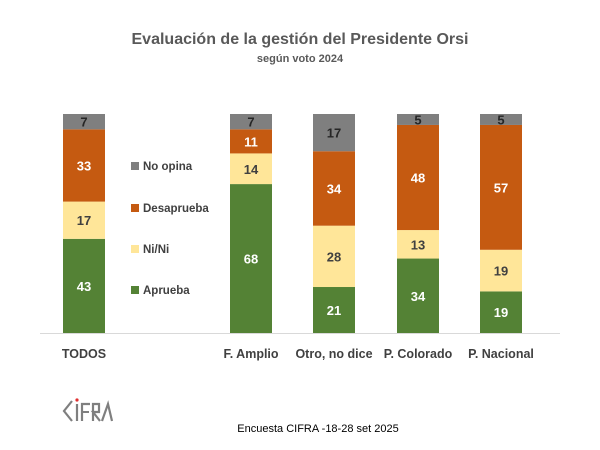  Describe the element at coordinates (300, 59) in the screenshot. I see `chart-subtitle: según voto 2024` at that location.